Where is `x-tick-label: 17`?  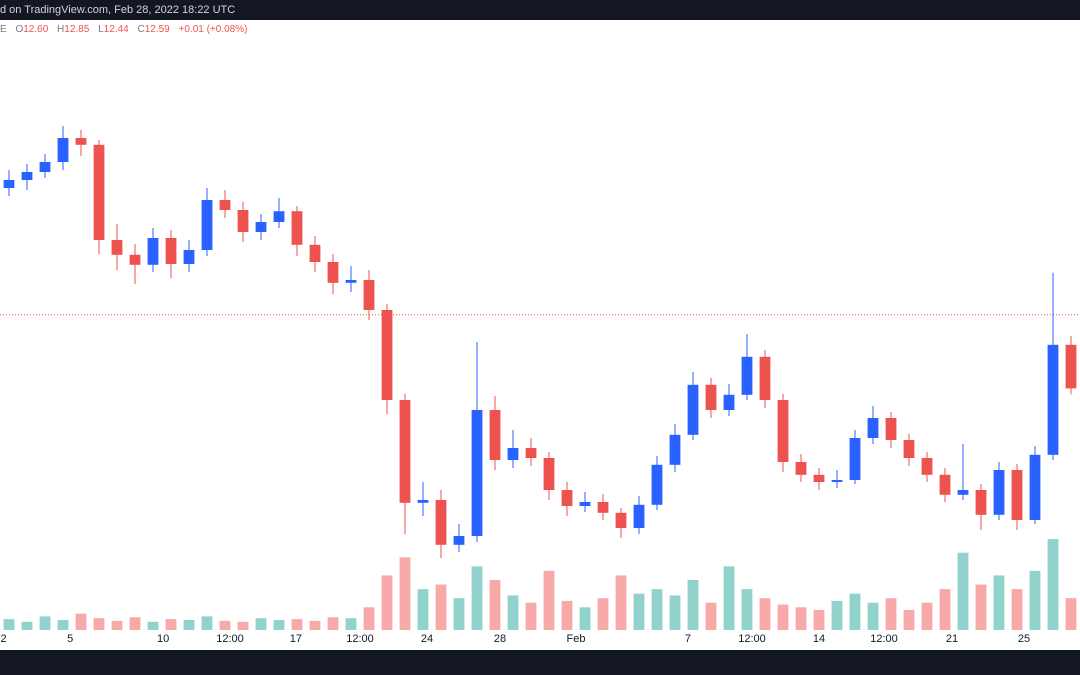 x-tick-label: 17 is located at coordinates (296, 639).